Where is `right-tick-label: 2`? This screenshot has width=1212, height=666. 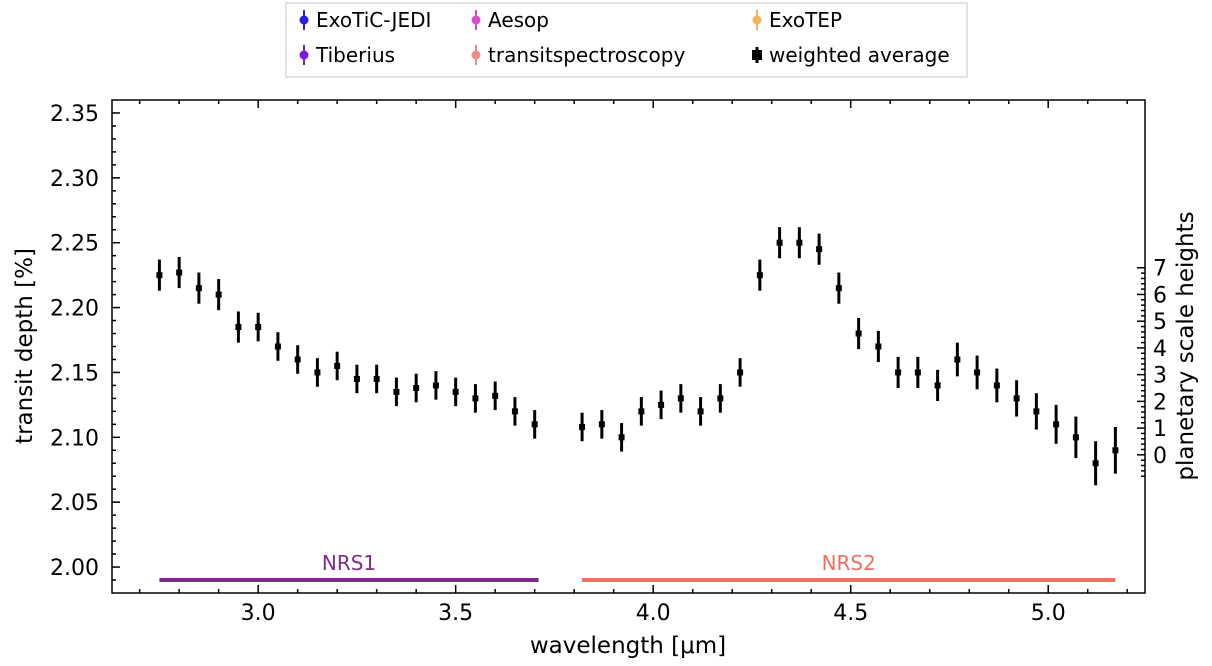 right-tick-label: 2 is located at coordinates (1160, 402).